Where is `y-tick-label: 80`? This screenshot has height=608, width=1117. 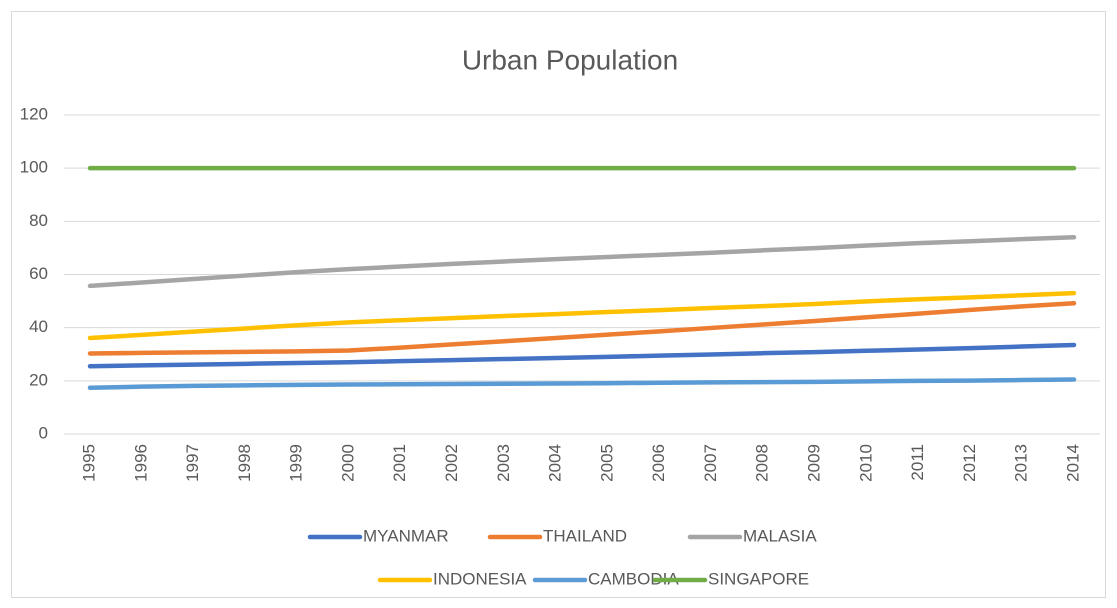 y-tick-label: 80 is located at coordinates (38, 220).